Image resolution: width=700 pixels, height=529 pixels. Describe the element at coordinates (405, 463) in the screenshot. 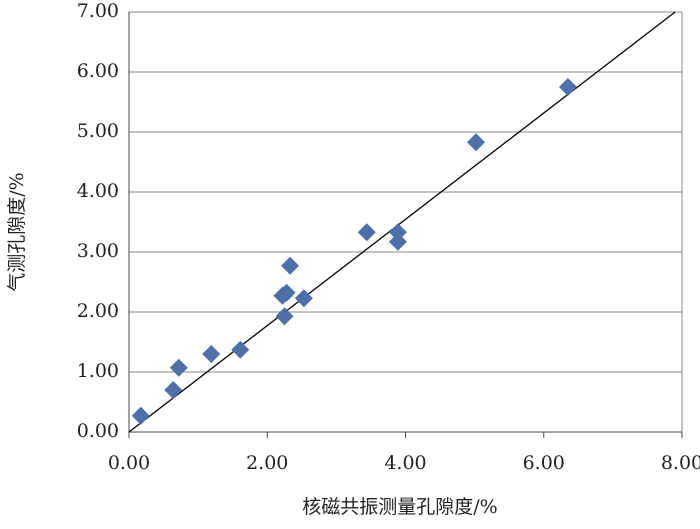

I see `x-tick-label: 4.00` at that location.